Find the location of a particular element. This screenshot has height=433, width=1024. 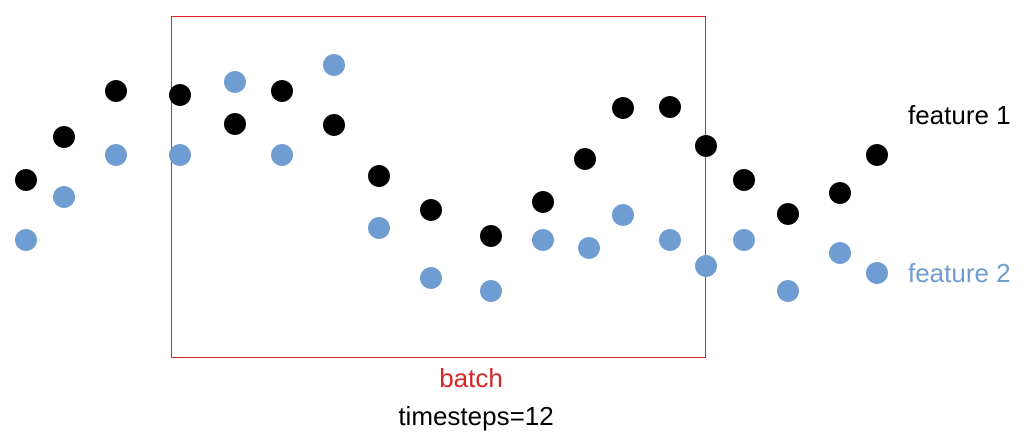

feature-2-label: feature 2 is located at coordinates (959, 273).